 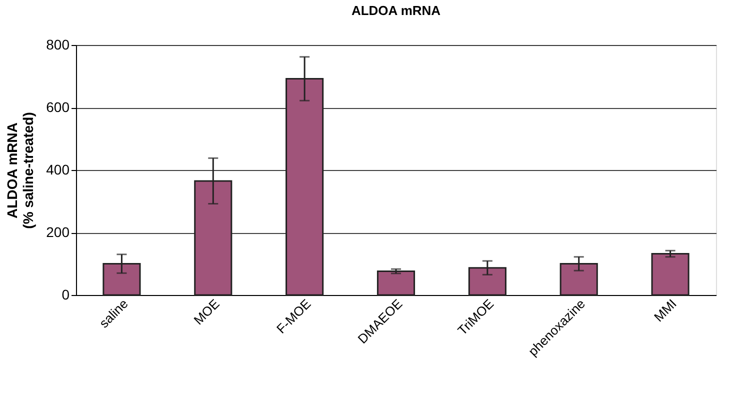 I want to click on y-tick-label: 200, so click(x=58, y=232).